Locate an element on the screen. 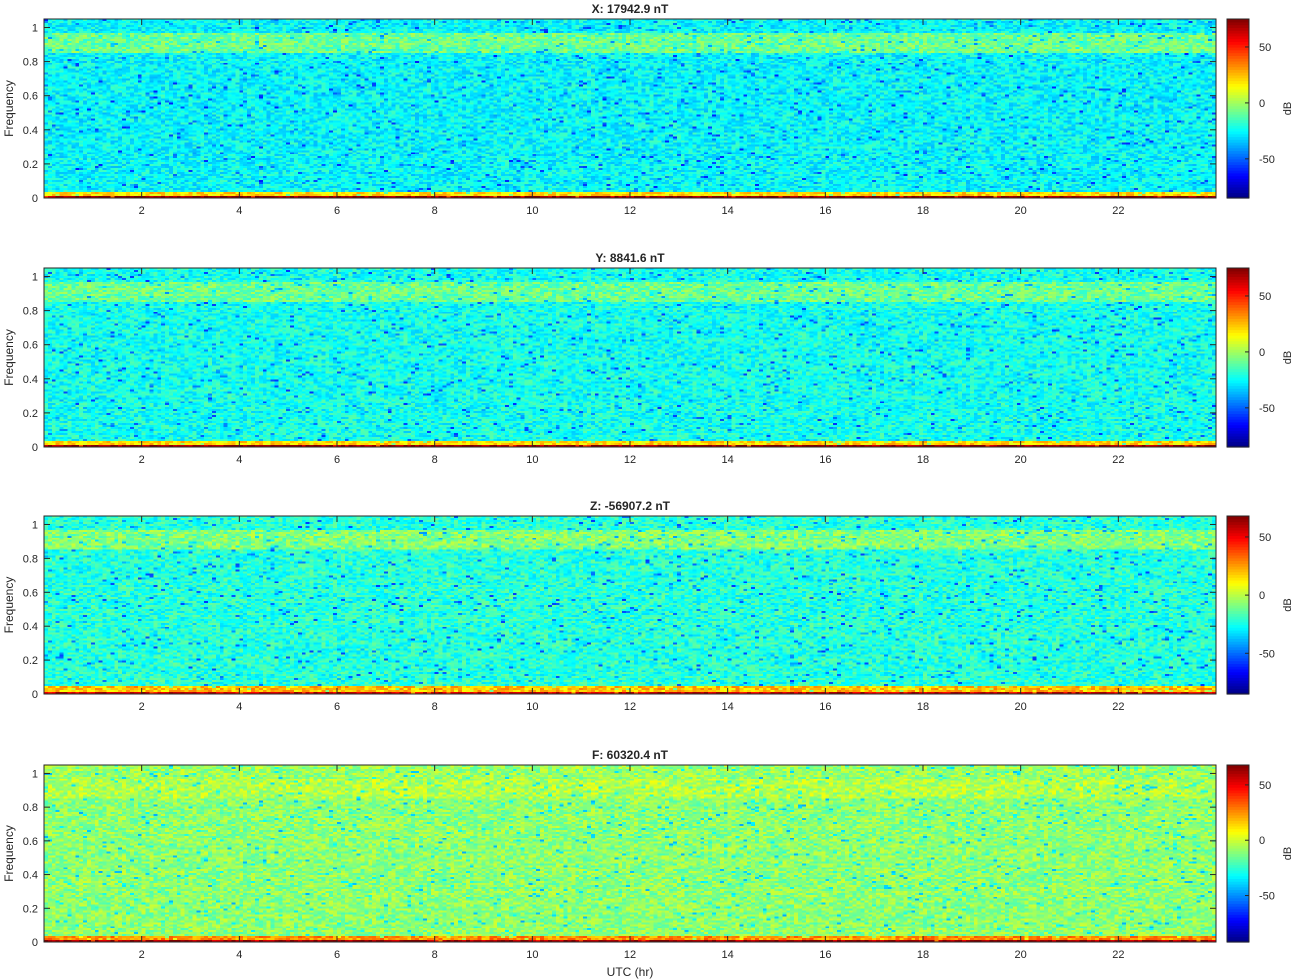 This screenshot has width=1297, height=980. chart-title: F: 60320.4 nT is located at coordinates (630, 755).